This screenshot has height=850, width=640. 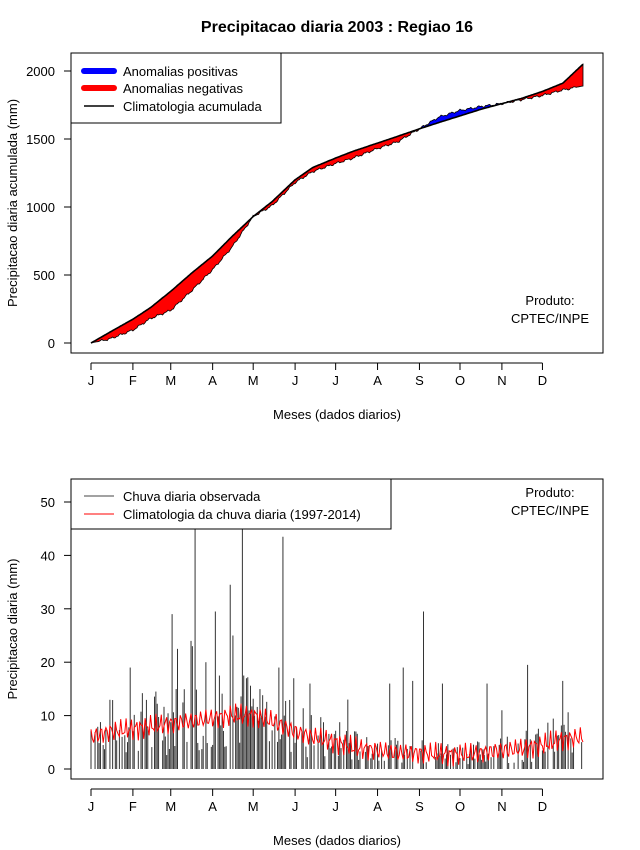 What do you see at coordinates (193, 106) in the screenshot?
I see `legend-label-climatology: Climatologia acumulada` at bounding box center [193, 106].